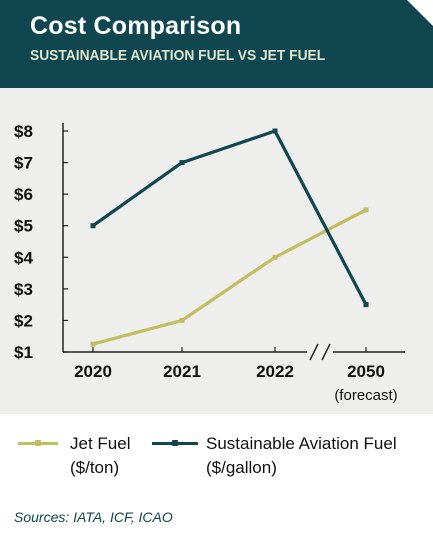 The width and height of the screenshot is (433, 536). I want to click on y-tick-label: $8, so click(23, 131).